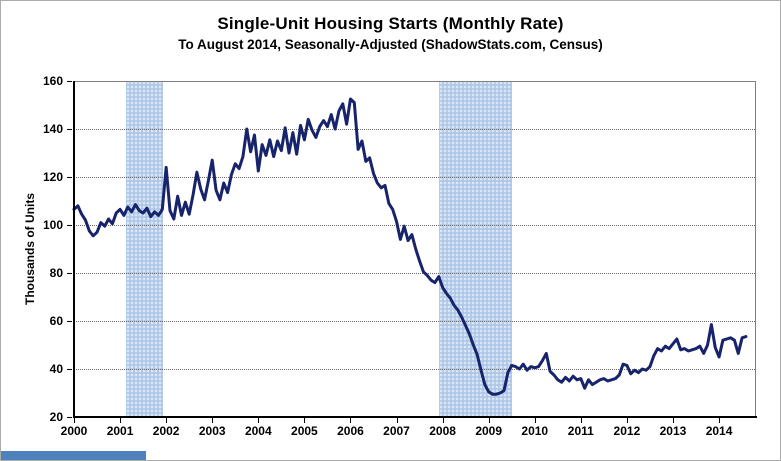  Describe the element at coordinates (489, 431) in the screenshot. I see `x-tick-label: 2009` at that location.